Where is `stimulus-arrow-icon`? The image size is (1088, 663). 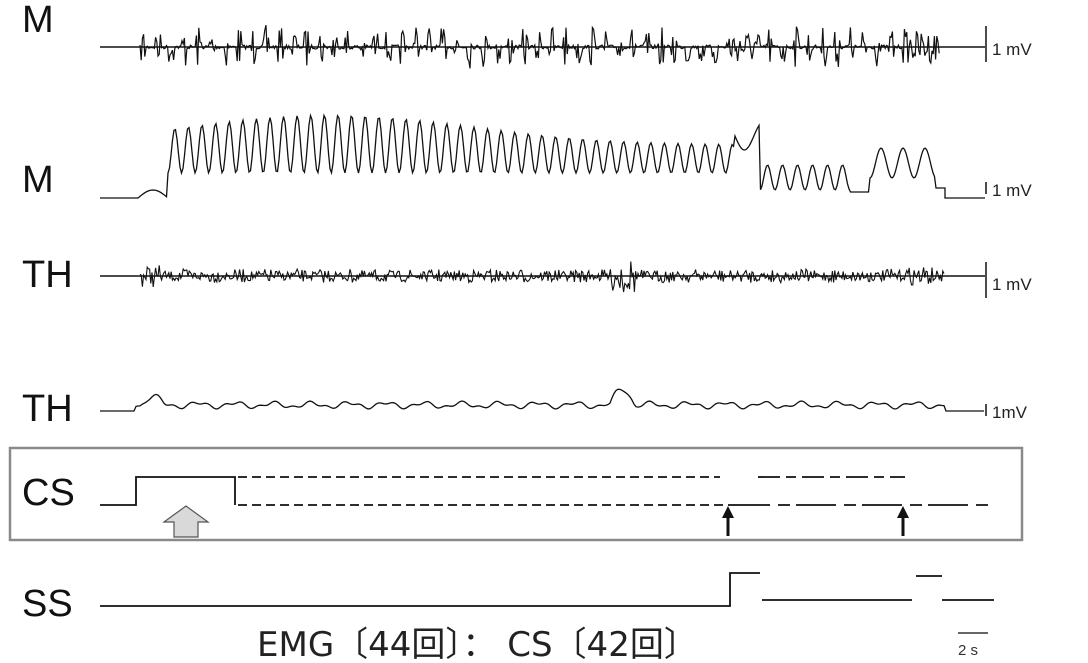
stimulus-arrow-icon is located at coordinates (186, 521).